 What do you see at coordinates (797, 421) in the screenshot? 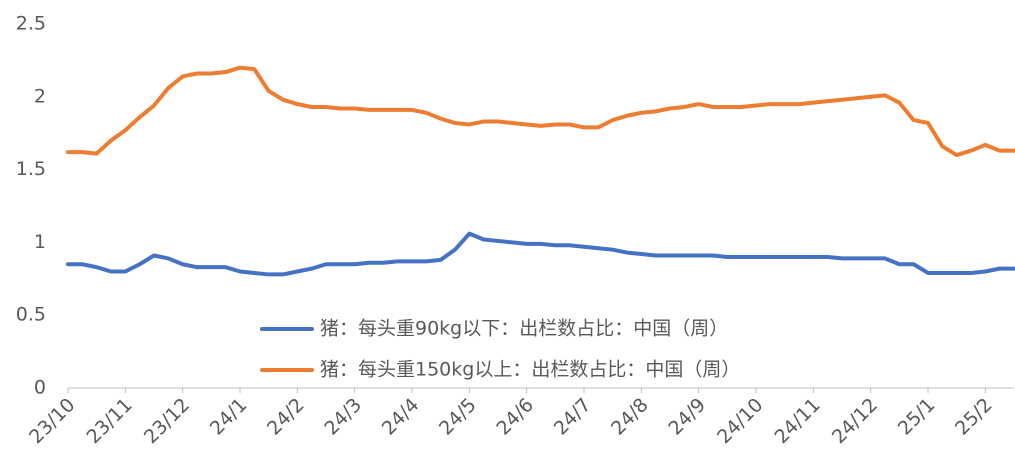
I see `x-tick-label: 24/11` at bounding box center [797, 421].